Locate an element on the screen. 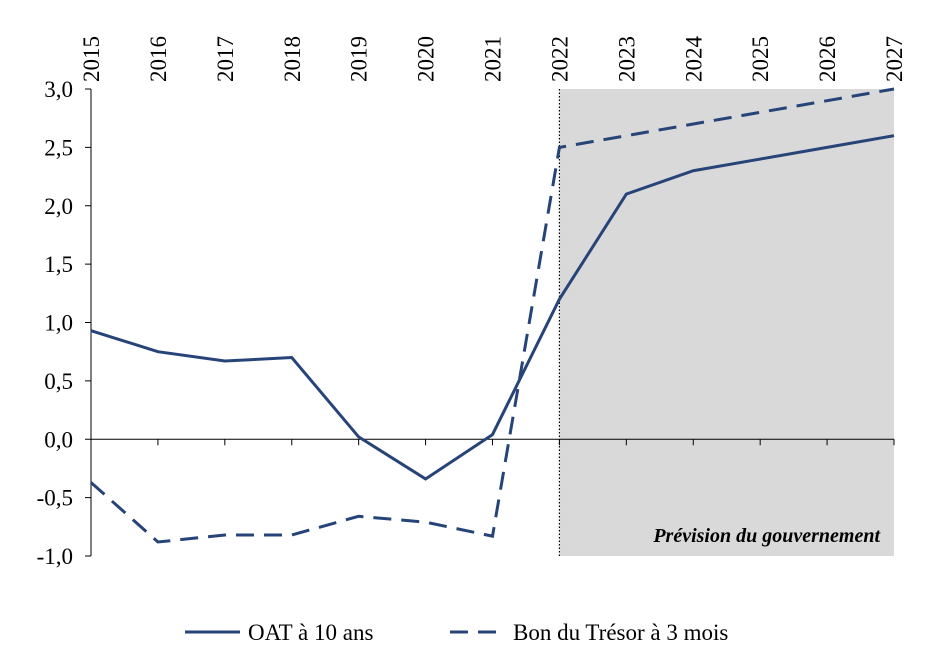 The image size is (930, 667). y-tick-label: -1,0 is located at coordinates (55, 556).